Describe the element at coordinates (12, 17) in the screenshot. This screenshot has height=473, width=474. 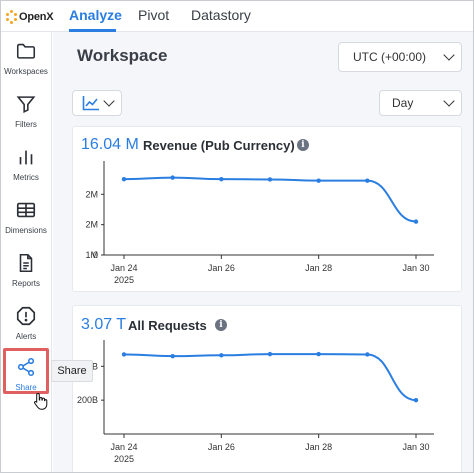
I see `openx-logo-mark` at that location.